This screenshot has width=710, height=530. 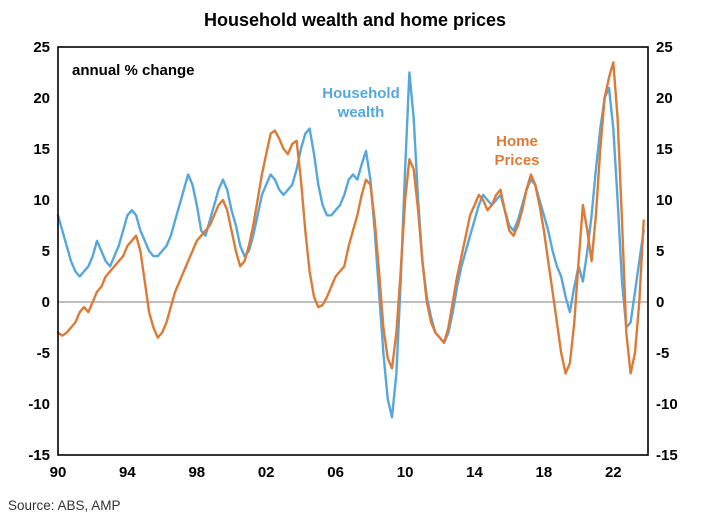 What do you see at coordinates (474, 472) in the screenshot?
I see `x-tick: 14` at bounding box center [474, 472].